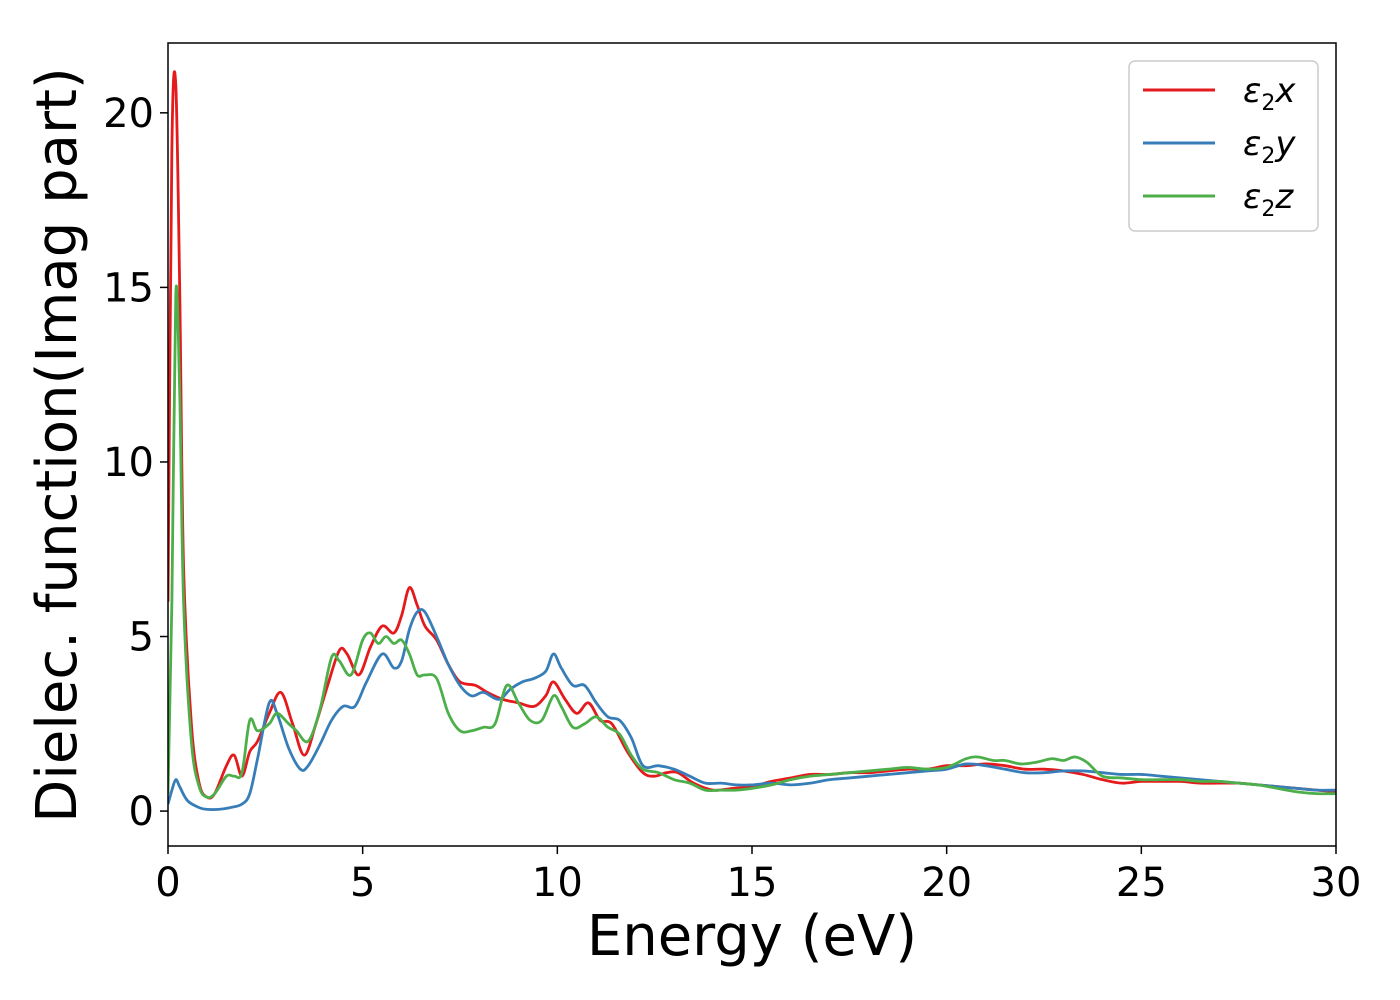  I want to click on x-tick-label: 25, so click(1141, 883).